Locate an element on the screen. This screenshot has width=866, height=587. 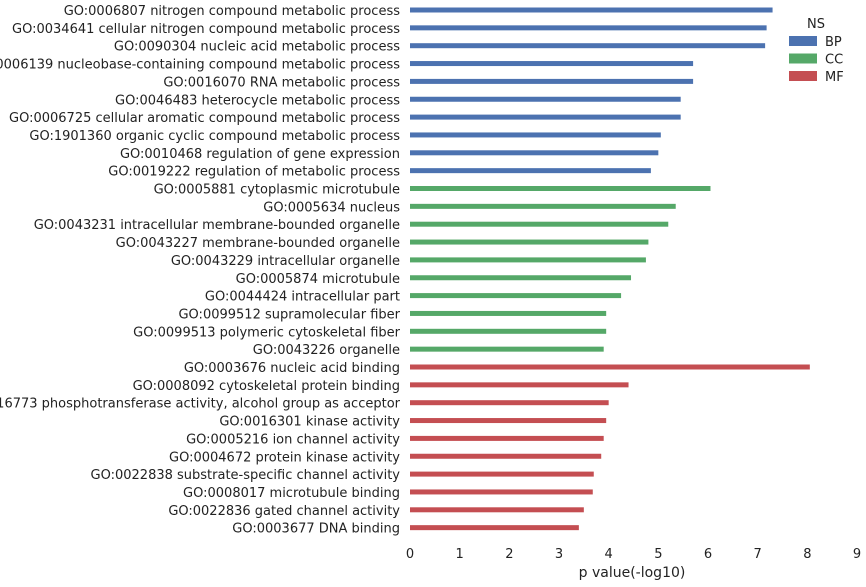
category-label: GO:0005216 ion channel activity is located at coordinates (293, 439).